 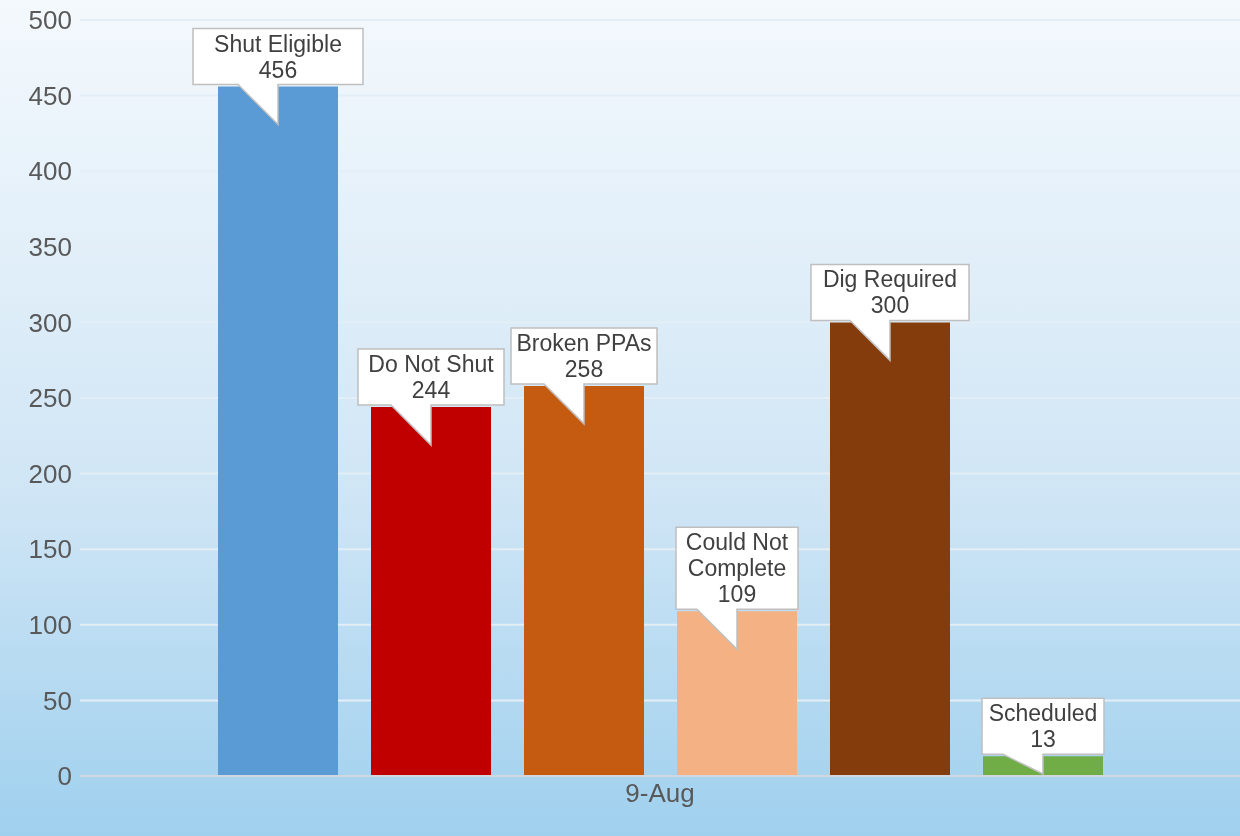 What do you see at coordinates (278, 43) in the screenshot?
I see `series-label: Shut Eligible` at bounding box center [278, 43].